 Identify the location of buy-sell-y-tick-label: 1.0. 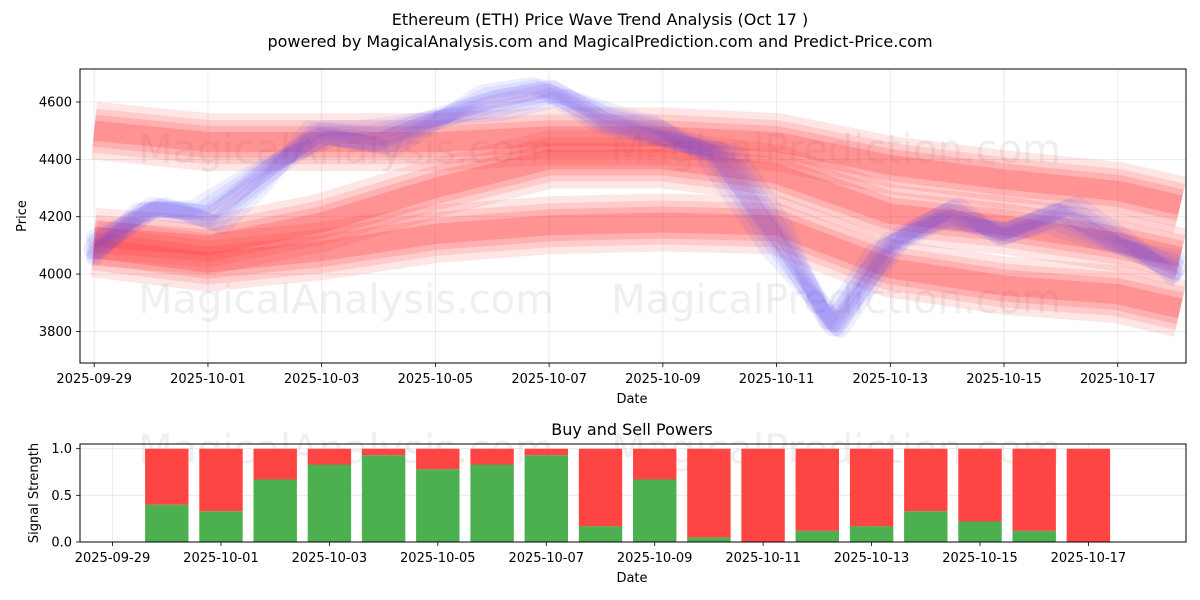
(61, 449).